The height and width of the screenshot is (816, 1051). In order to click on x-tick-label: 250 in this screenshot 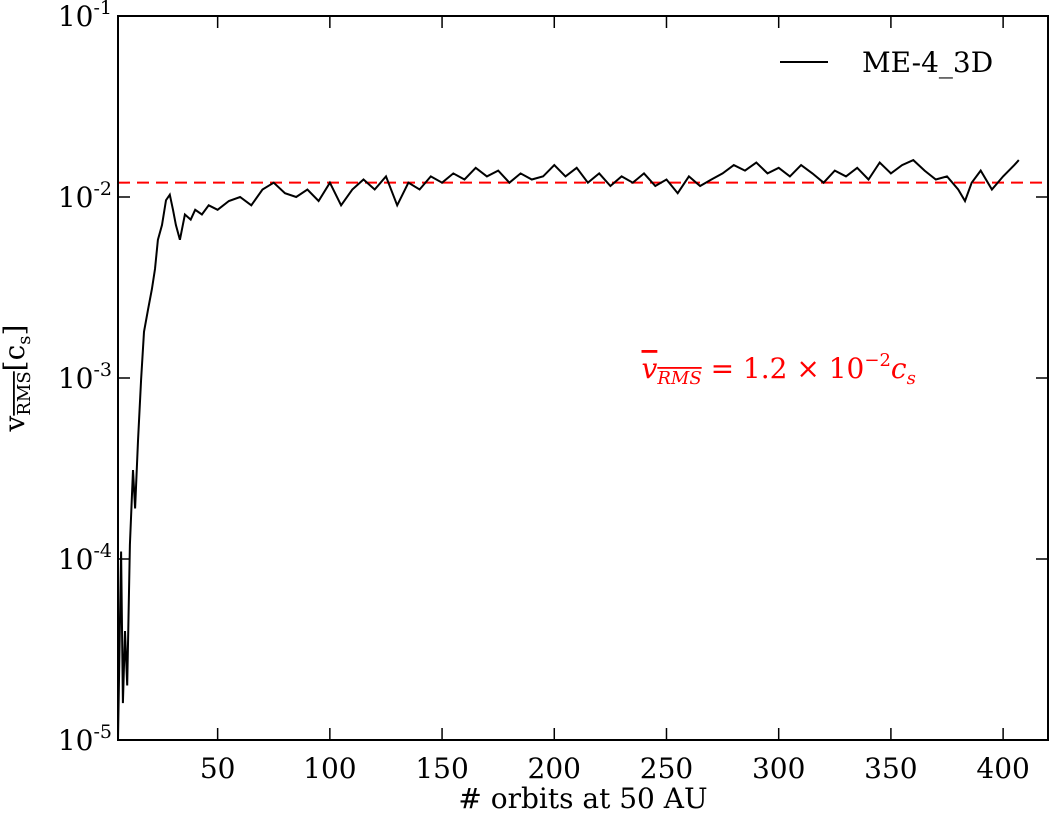, I will do `click(666, 768)`.